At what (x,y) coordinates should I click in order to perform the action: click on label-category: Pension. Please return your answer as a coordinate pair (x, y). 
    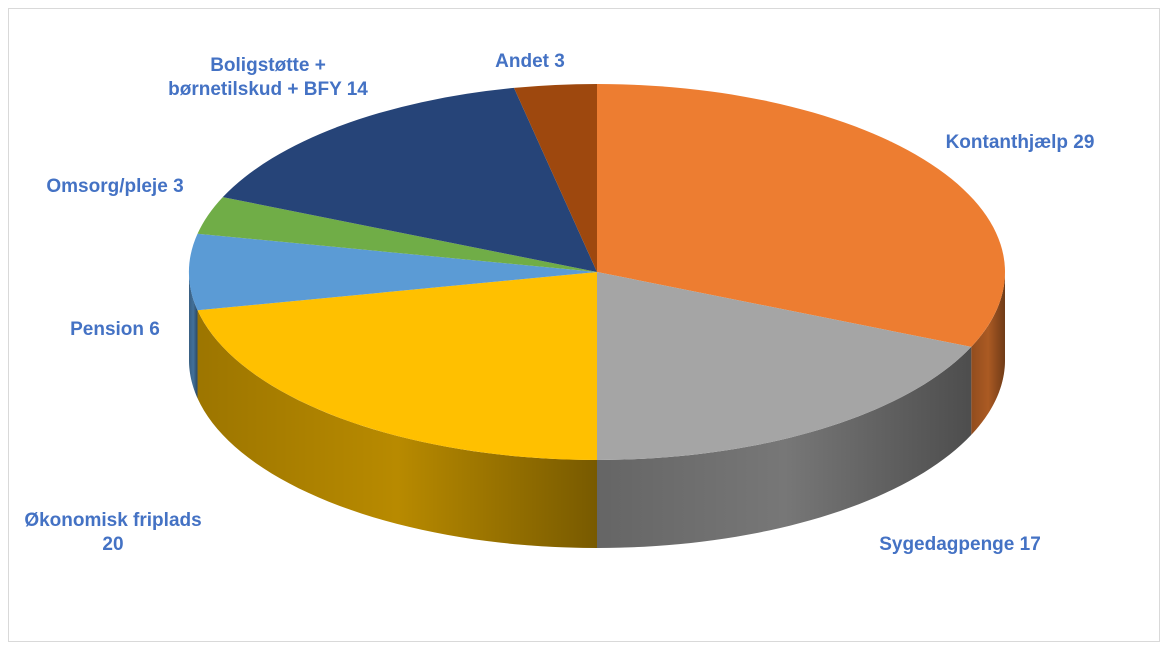
    Looking at the image, I should click on (107, 329).